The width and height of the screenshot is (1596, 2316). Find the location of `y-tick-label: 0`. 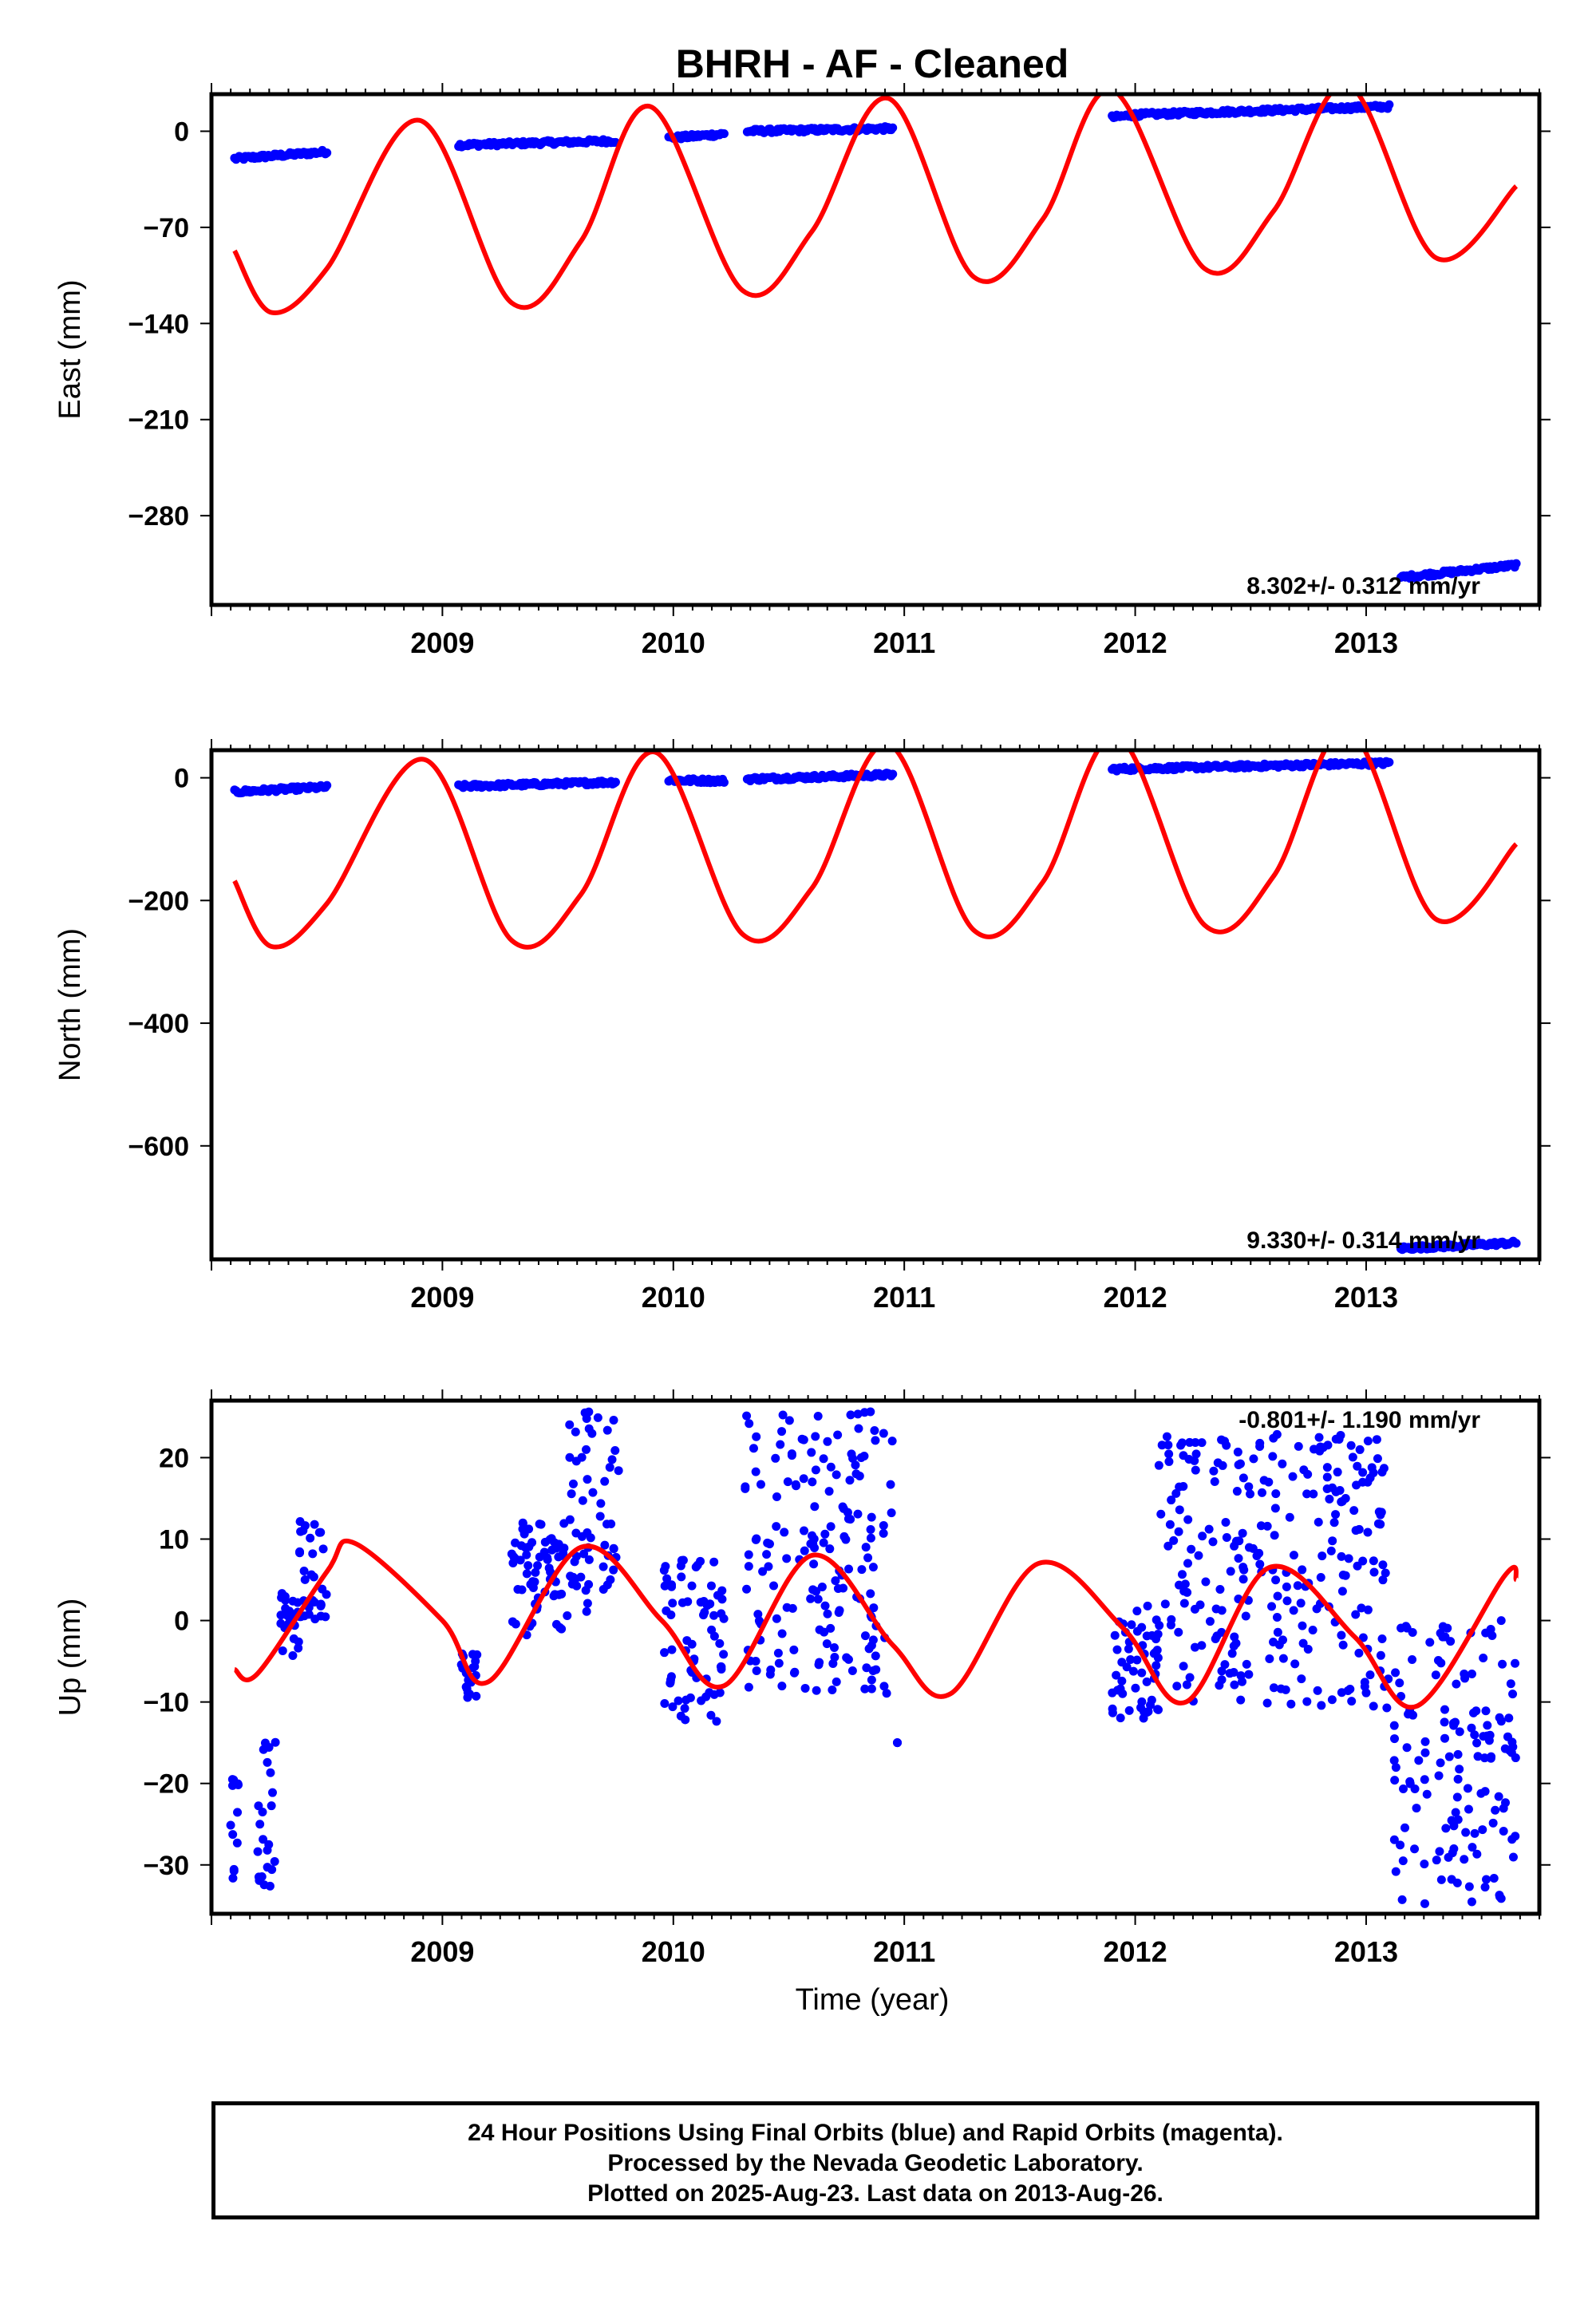

y-tick-label: 0 is located at coordinates (181, 132).